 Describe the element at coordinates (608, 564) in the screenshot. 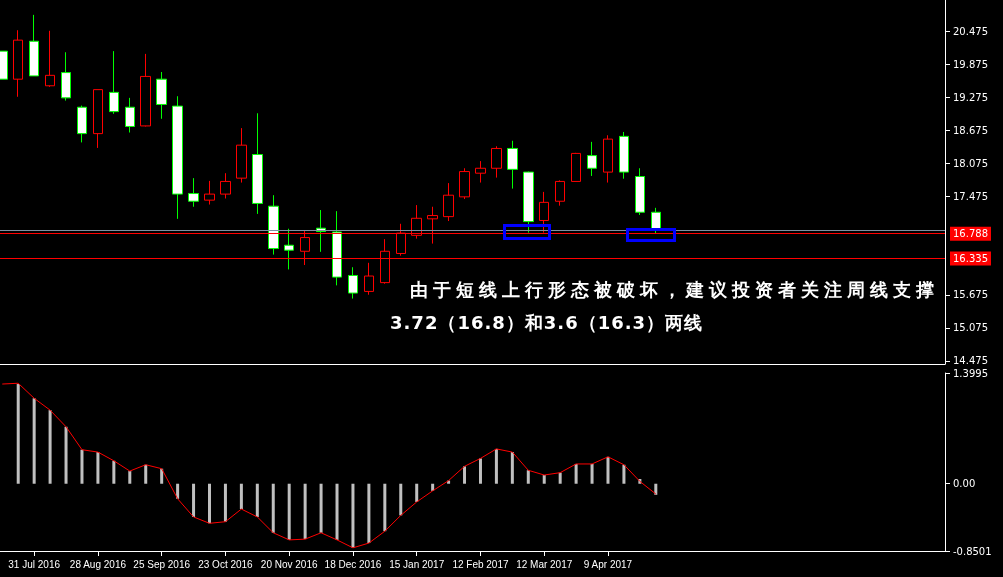

I see `x-tick-label: 9 Apr 2017` at that location.